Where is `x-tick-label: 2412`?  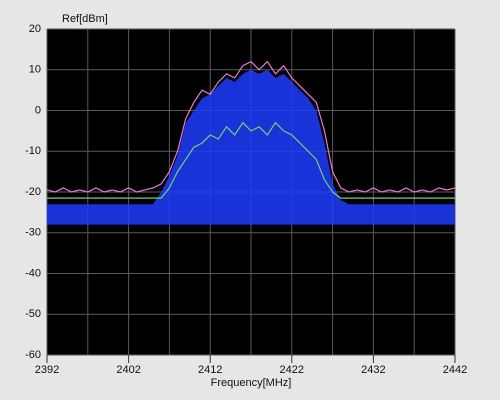 x-tick-label: 2412 is located at coordinates (210, 370).